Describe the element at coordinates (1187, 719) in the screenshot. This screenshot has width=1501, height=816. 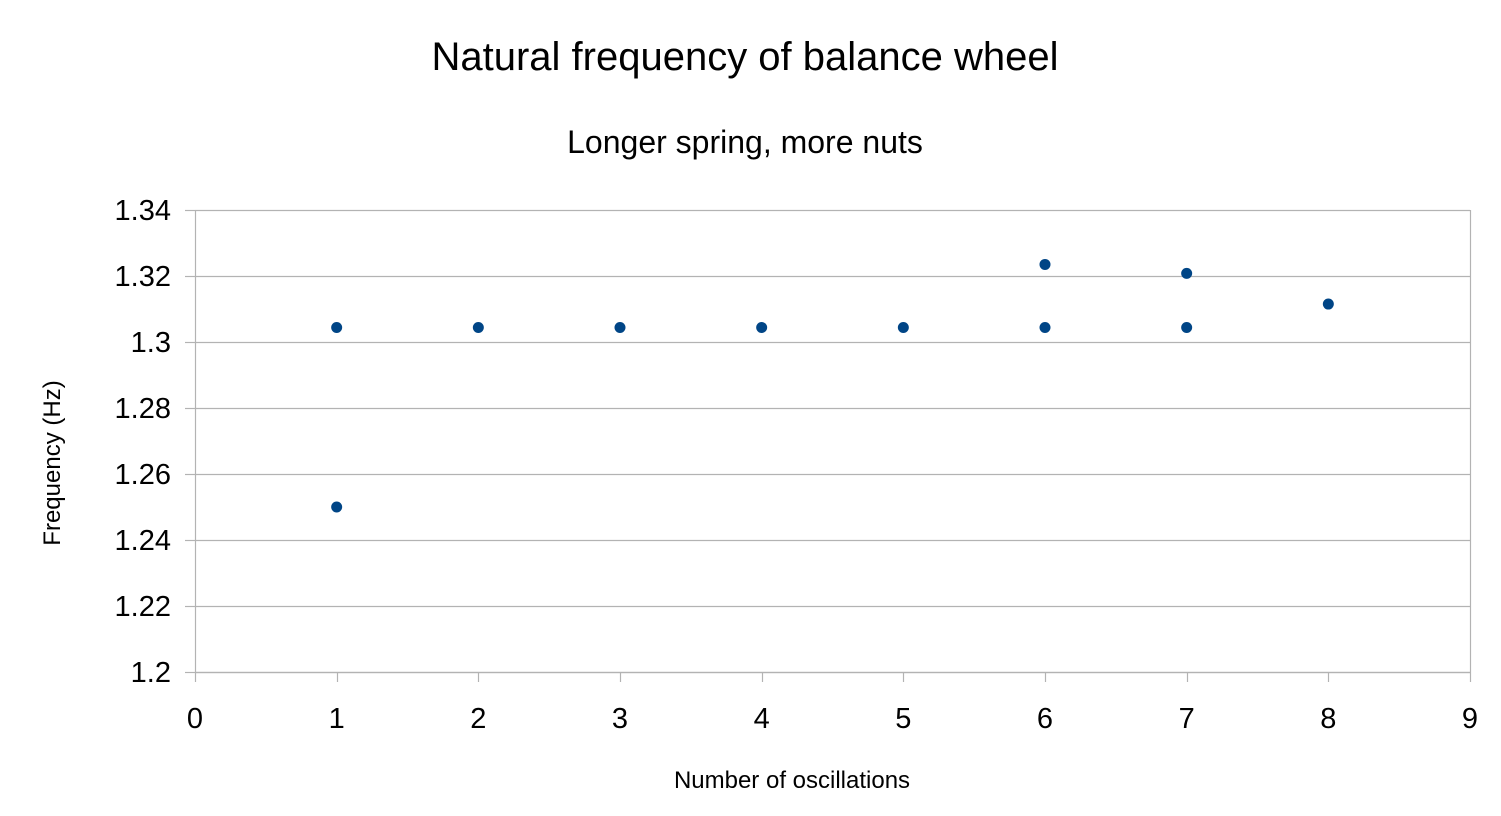
I see `x-tick-label: 7` at that location.